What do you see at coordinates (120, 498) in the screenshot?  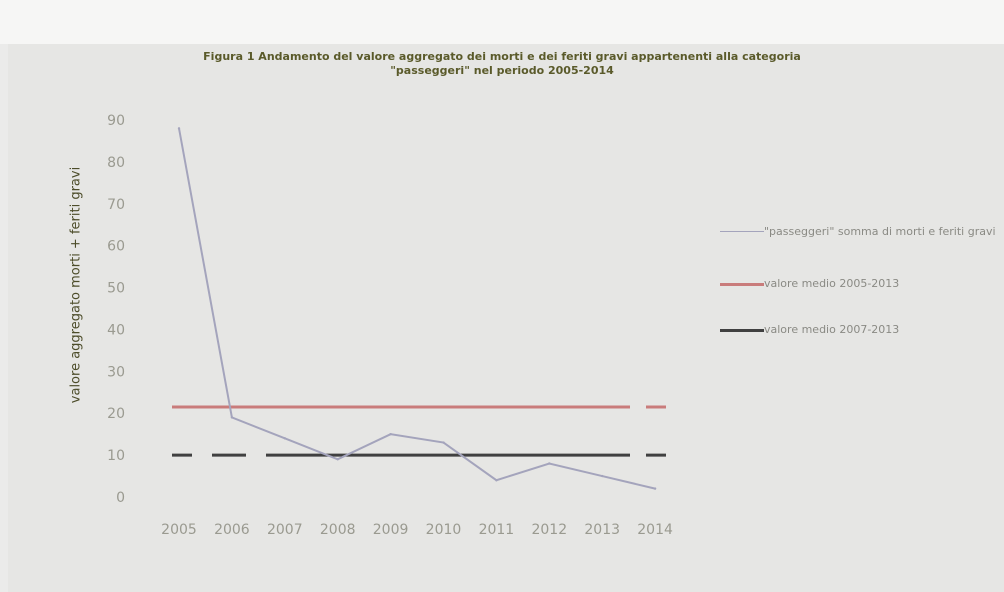 I see `y-tick-label-0: 0` at bounding box center [120, 498].